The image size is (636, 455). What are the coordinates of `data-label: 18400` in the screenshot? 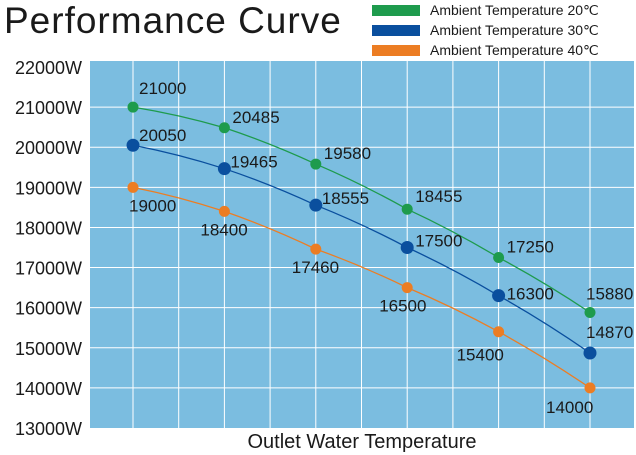 It's located at (223, 229).